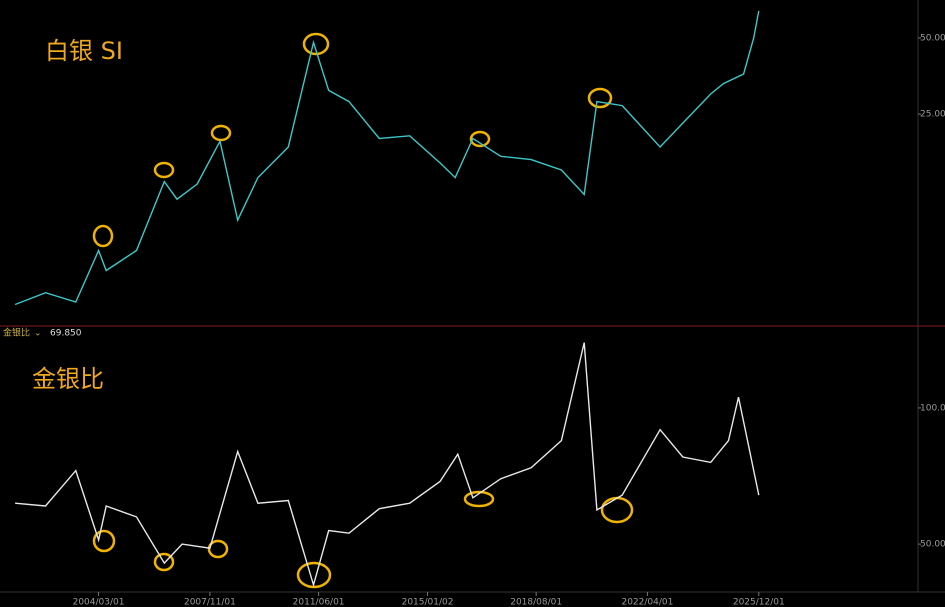  What do you see at coordinates (84, 51) in the screenshot?
I see `chart-title: 白银 SI` at bounding box center [84, 51].